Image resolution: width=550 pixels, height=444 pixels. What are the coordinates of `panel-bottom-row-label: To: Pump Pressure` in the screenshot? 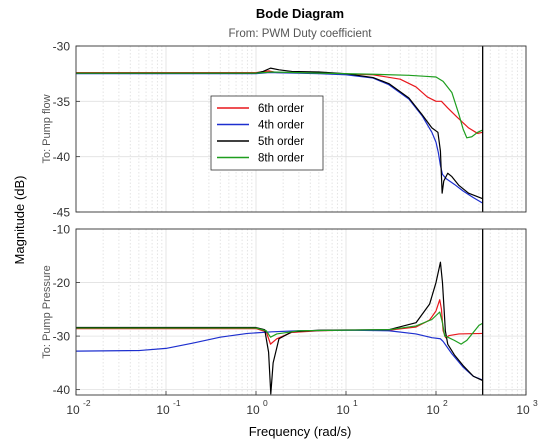 It's located at (47, 312).